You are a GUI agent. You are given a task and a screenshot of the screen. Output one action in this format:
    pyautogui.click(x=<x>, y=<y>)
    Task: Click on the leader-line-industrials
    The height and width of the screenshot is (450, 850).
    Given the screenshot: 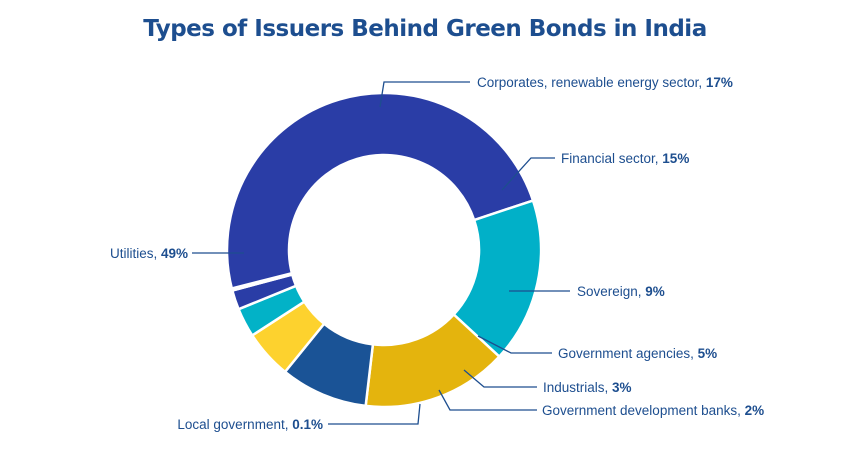 What is the action you would take?
    pyautogui.click(x=500, y=378)
    